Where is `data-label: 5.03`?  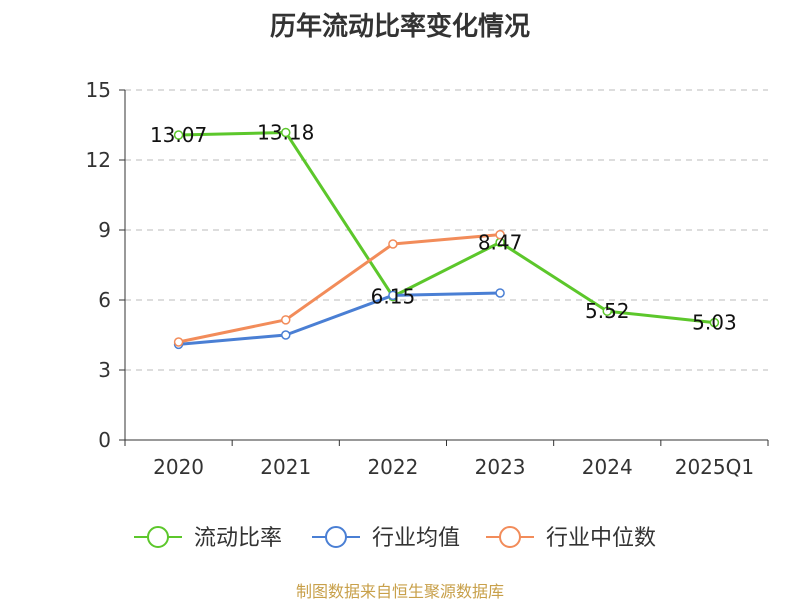 data-label: 5.03 is located at coordinates (714, 323).